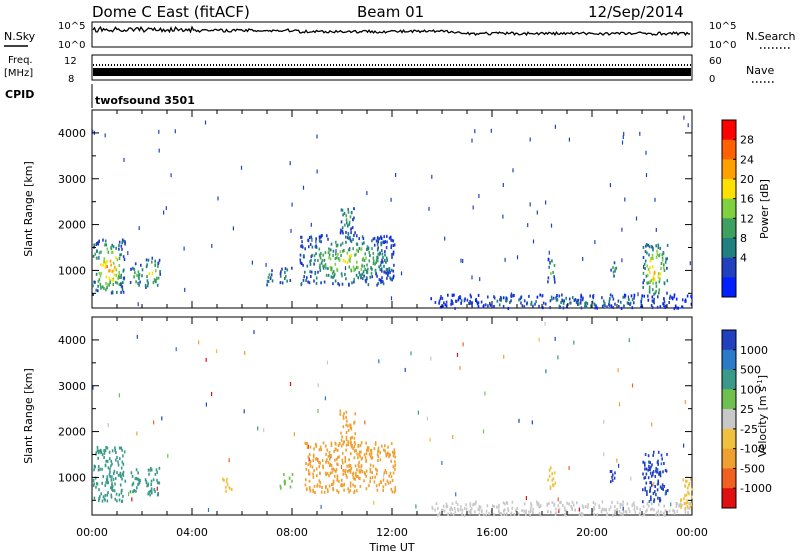 This screenshot has width=800, height=554. What do you see at coordinates (750, 370) in the screenshot?
I see `colorbar-tick-label: 500` at bounding box center [750, 370].